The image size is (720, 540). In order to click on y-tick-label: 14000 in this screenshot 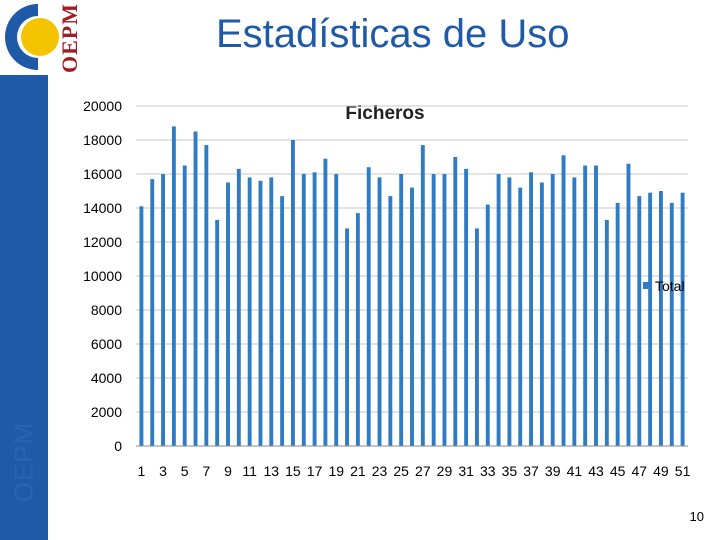, I will do `click(102, 208)`.